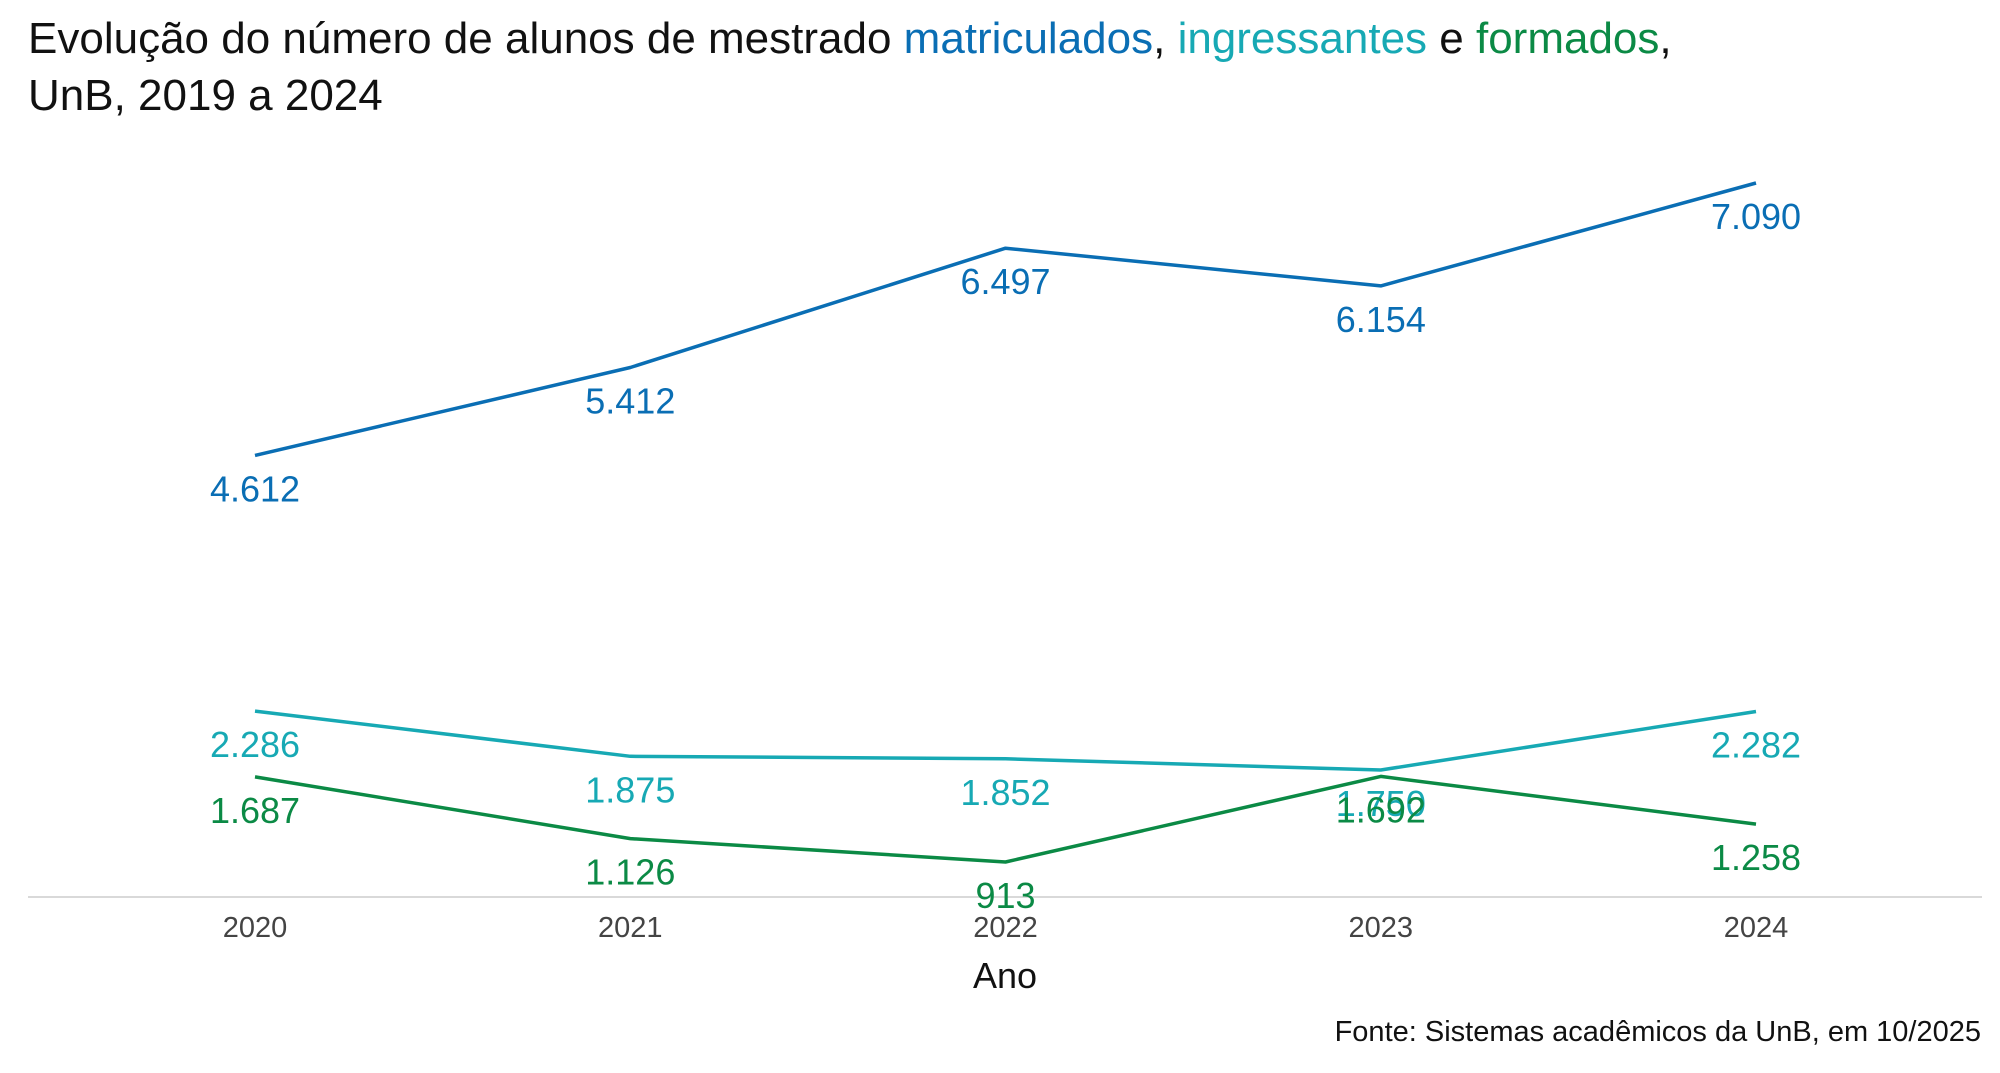  I want to click on data-label-formados: 913, so click(1005, 895).